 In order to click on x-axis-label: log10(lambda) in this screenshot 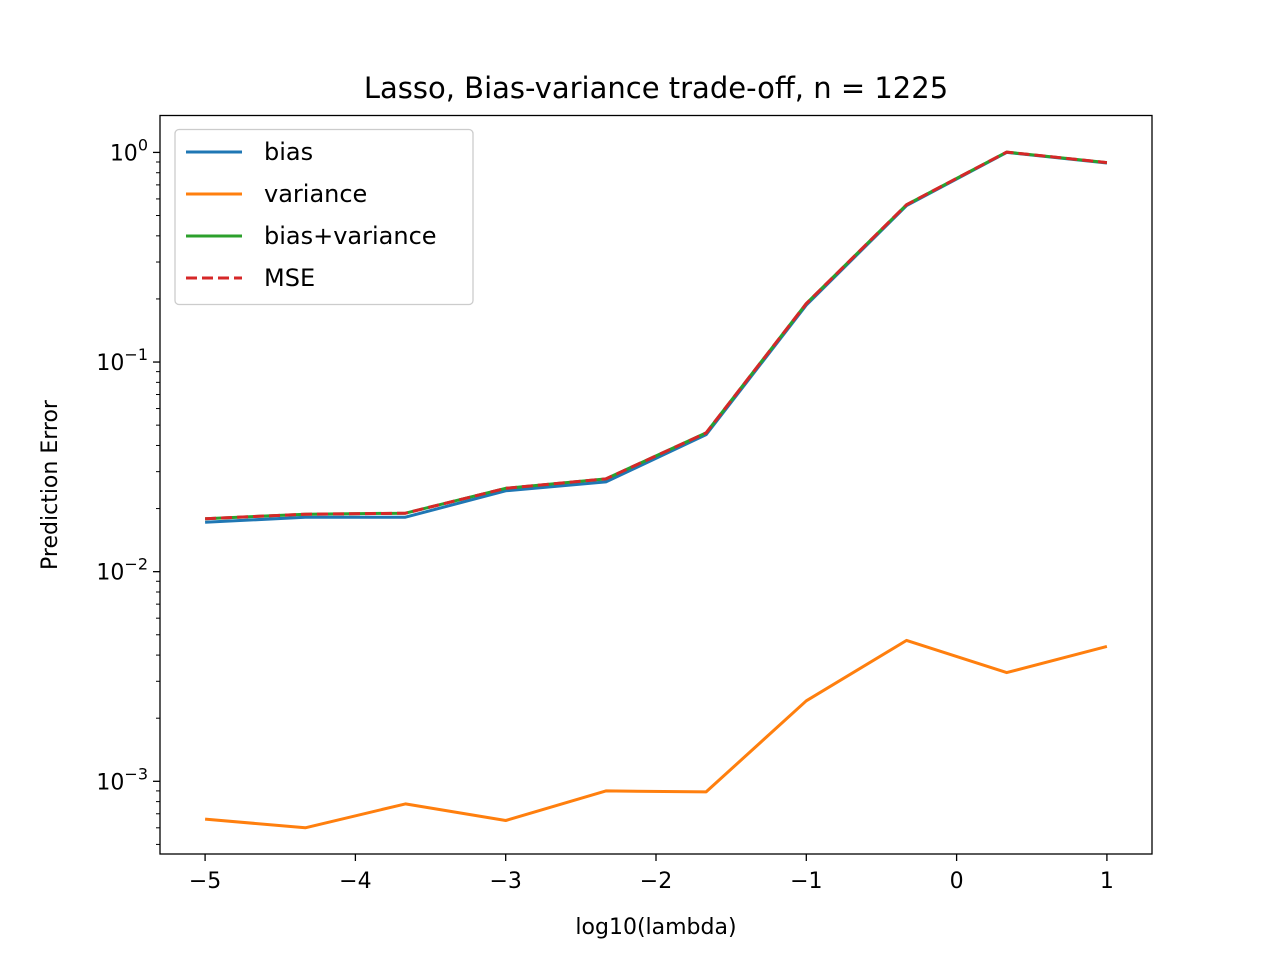, I will do `click(655, 927)`.